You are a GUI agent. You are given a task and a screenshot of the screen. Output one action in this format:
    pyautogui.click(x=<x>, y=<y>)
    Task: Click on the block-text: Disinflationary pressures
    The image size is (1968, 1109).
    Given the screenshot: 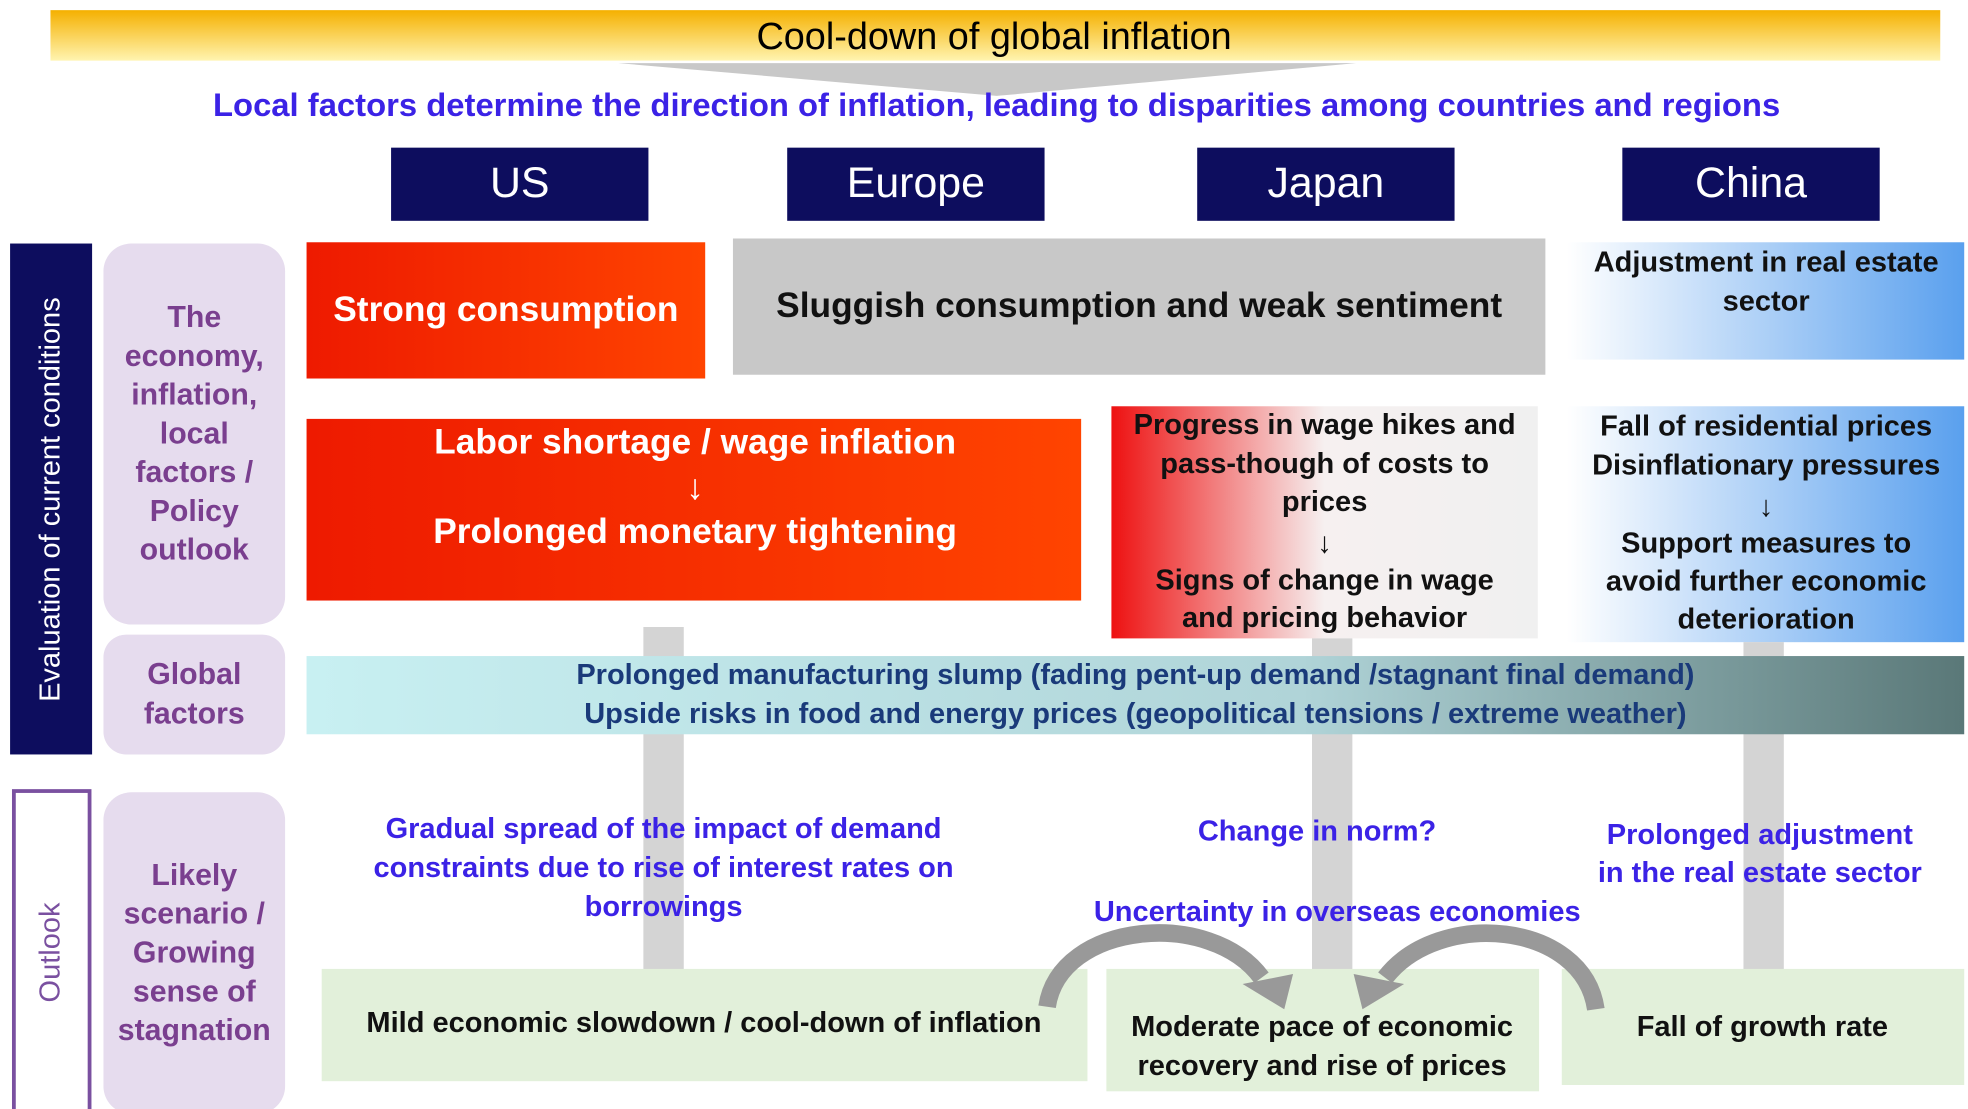 What is the action you would take?
    pyautogui.click(x=1766, y=465)
    